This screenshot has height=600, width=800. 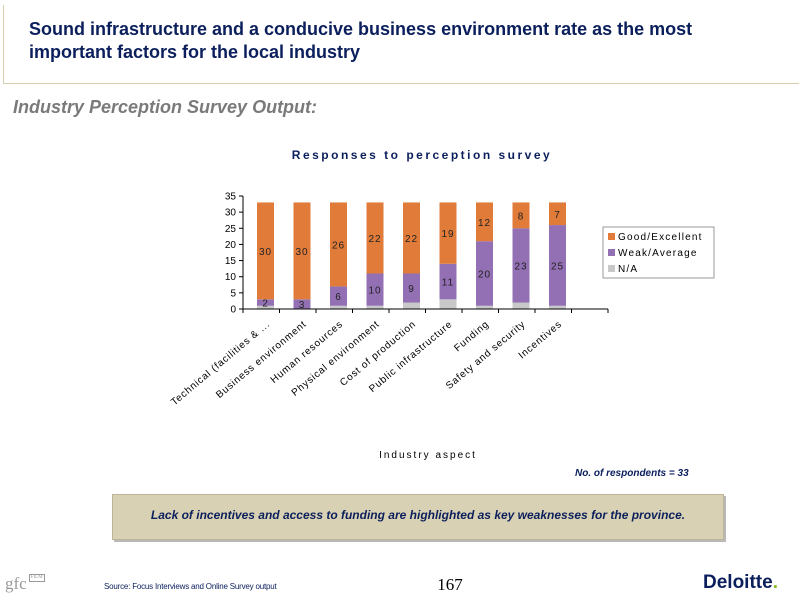 I want to click on data-label: 9, so click(x=411, y=289).